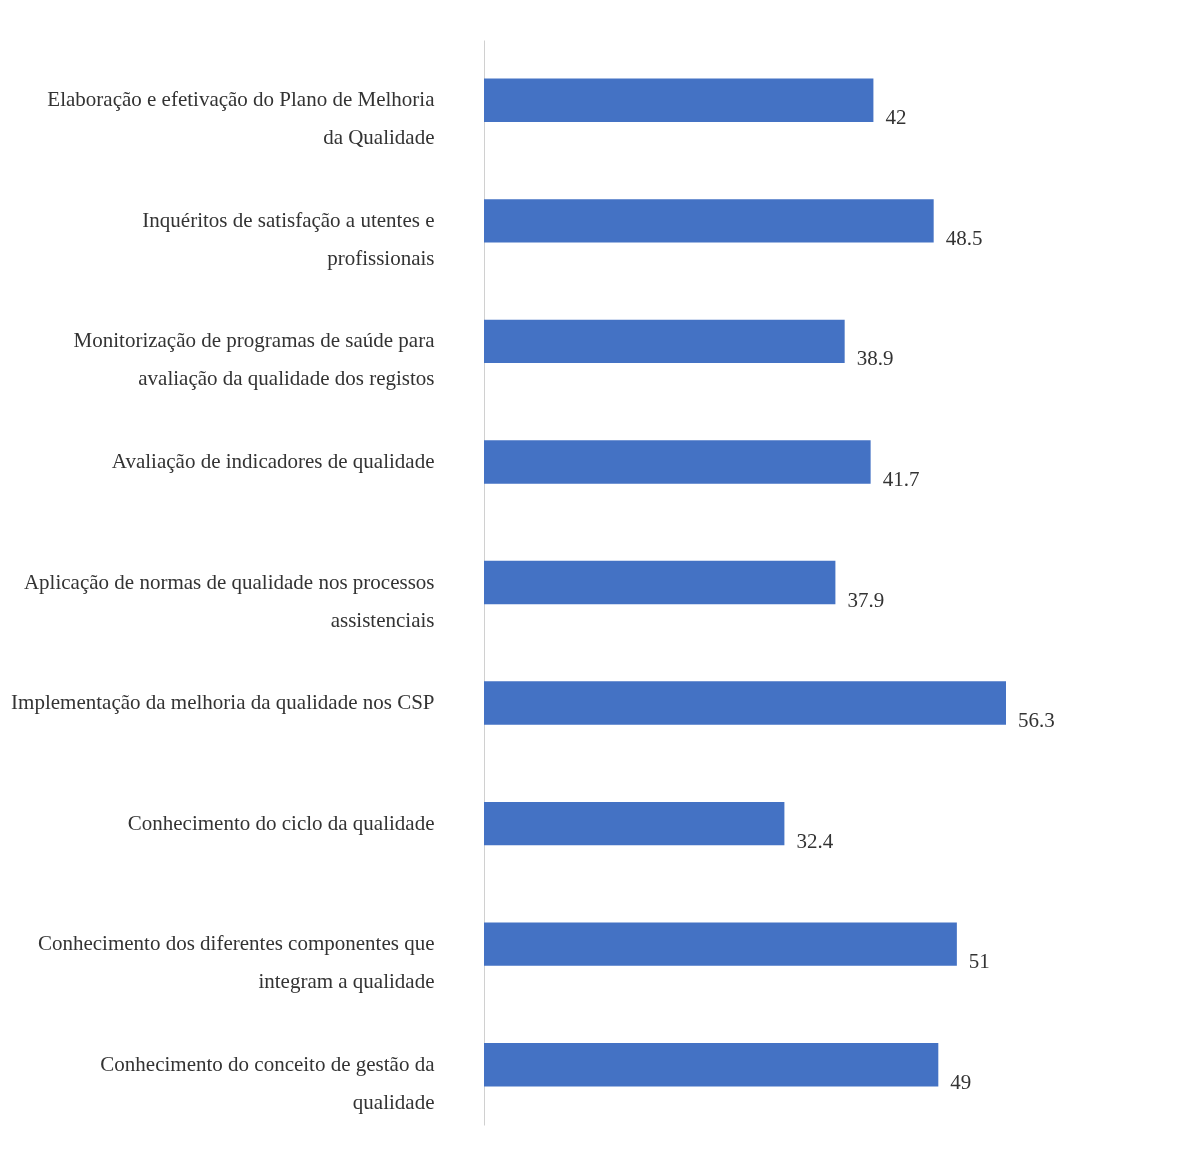 The image size is (1182, 1151). I want to click on data-label: 38.9, so click(875, 358).